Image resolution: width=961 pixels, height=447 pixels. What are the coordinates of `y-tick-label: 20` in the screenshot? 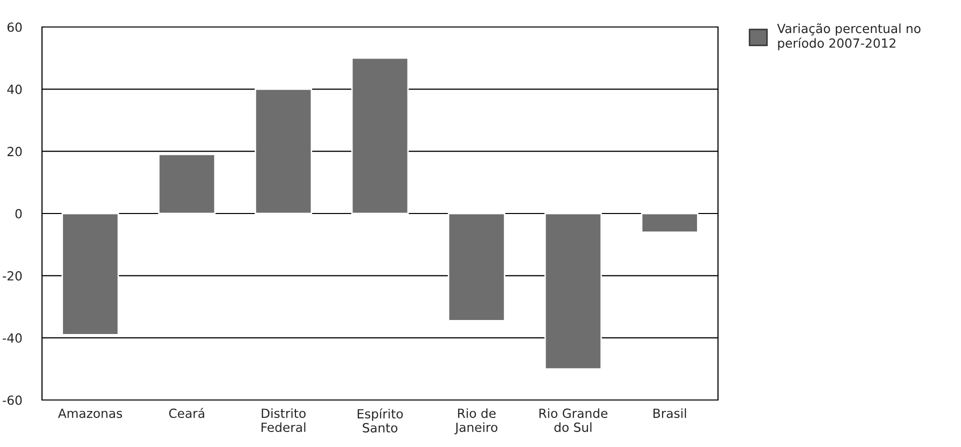 It's located at (15, 151).